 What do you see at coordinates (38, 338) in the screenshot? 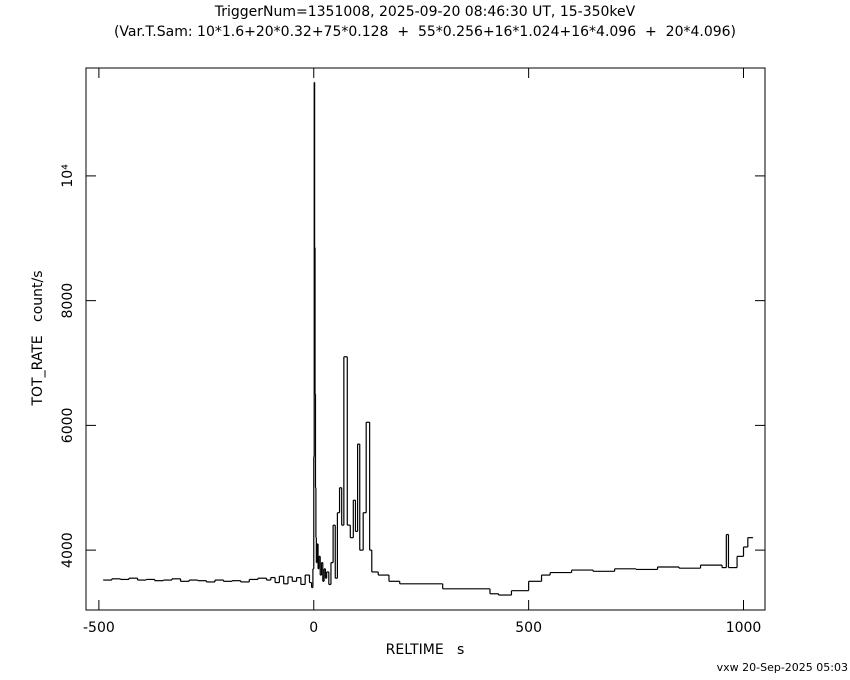
I see `y-axis-label: TOT_RATE count/s` at bounding box center [38, 338].